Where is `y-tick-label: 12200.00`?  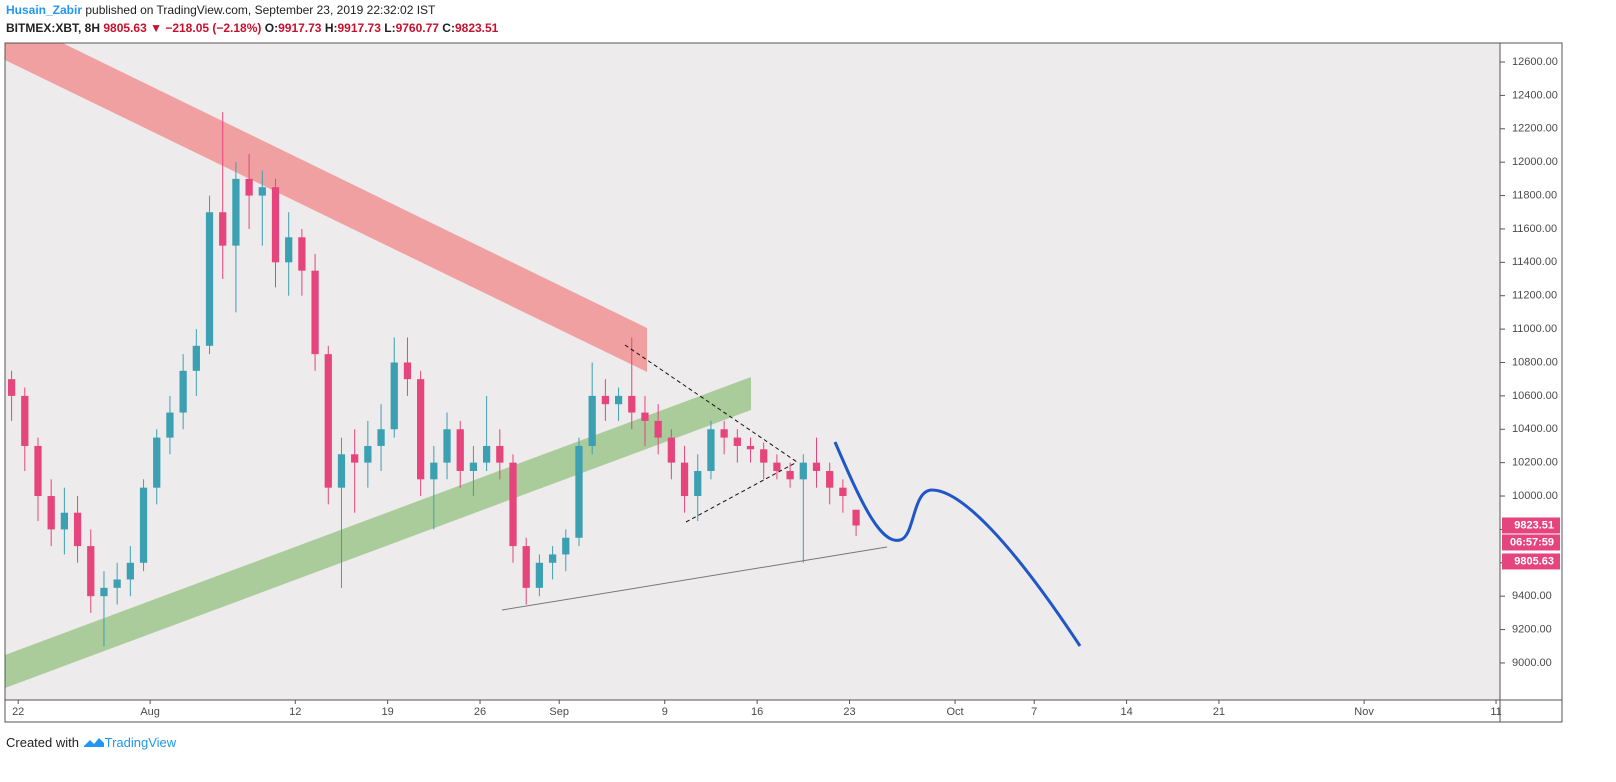
y-tick-label: 12200.00 is located at coordinates (1535, 129).